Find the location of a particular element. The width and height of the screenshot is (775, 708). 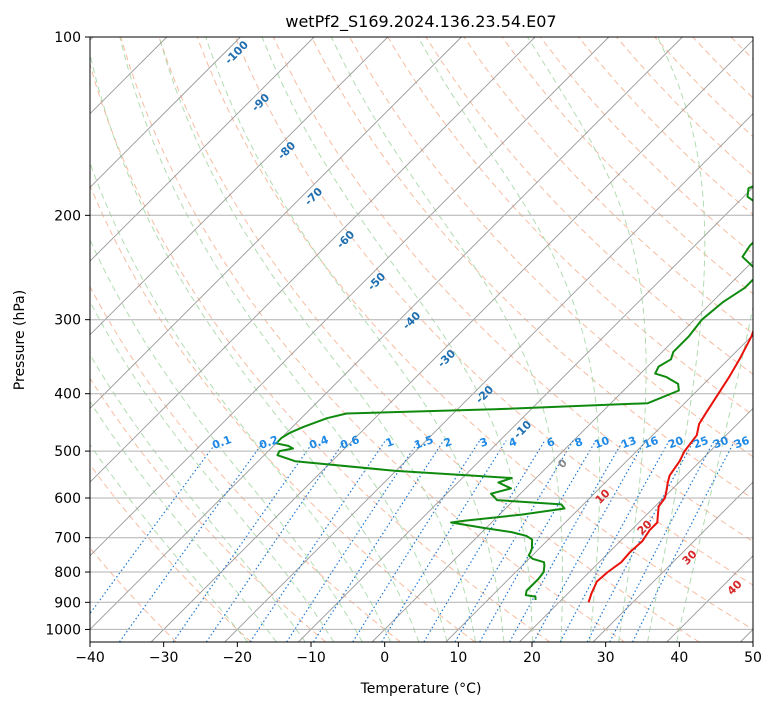

y-axis-ticks: 100 200 300 400 500 600 700 800 900 1000 is located at coordinates (67, 334).